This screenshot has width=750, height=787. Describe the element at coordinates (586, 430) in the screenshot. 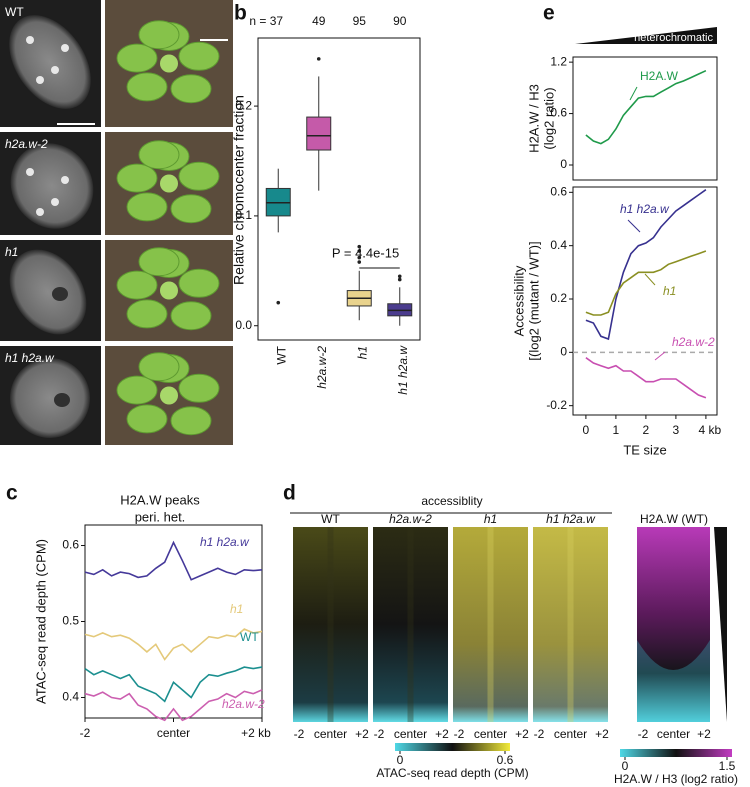

I see `x-tick-label: 0` at that location.